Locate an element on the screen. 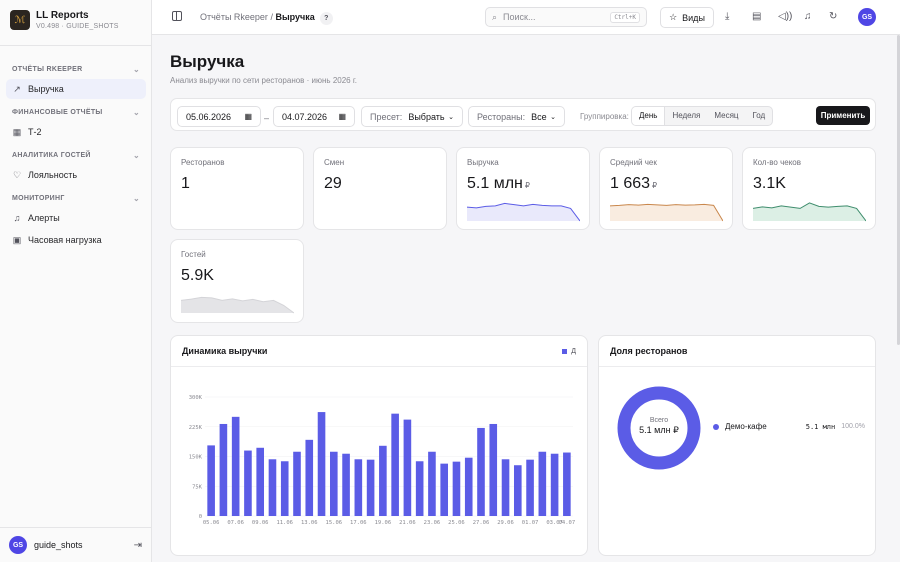  kpi-card: Ресторанов 1 is located at coordinates (237, 188).